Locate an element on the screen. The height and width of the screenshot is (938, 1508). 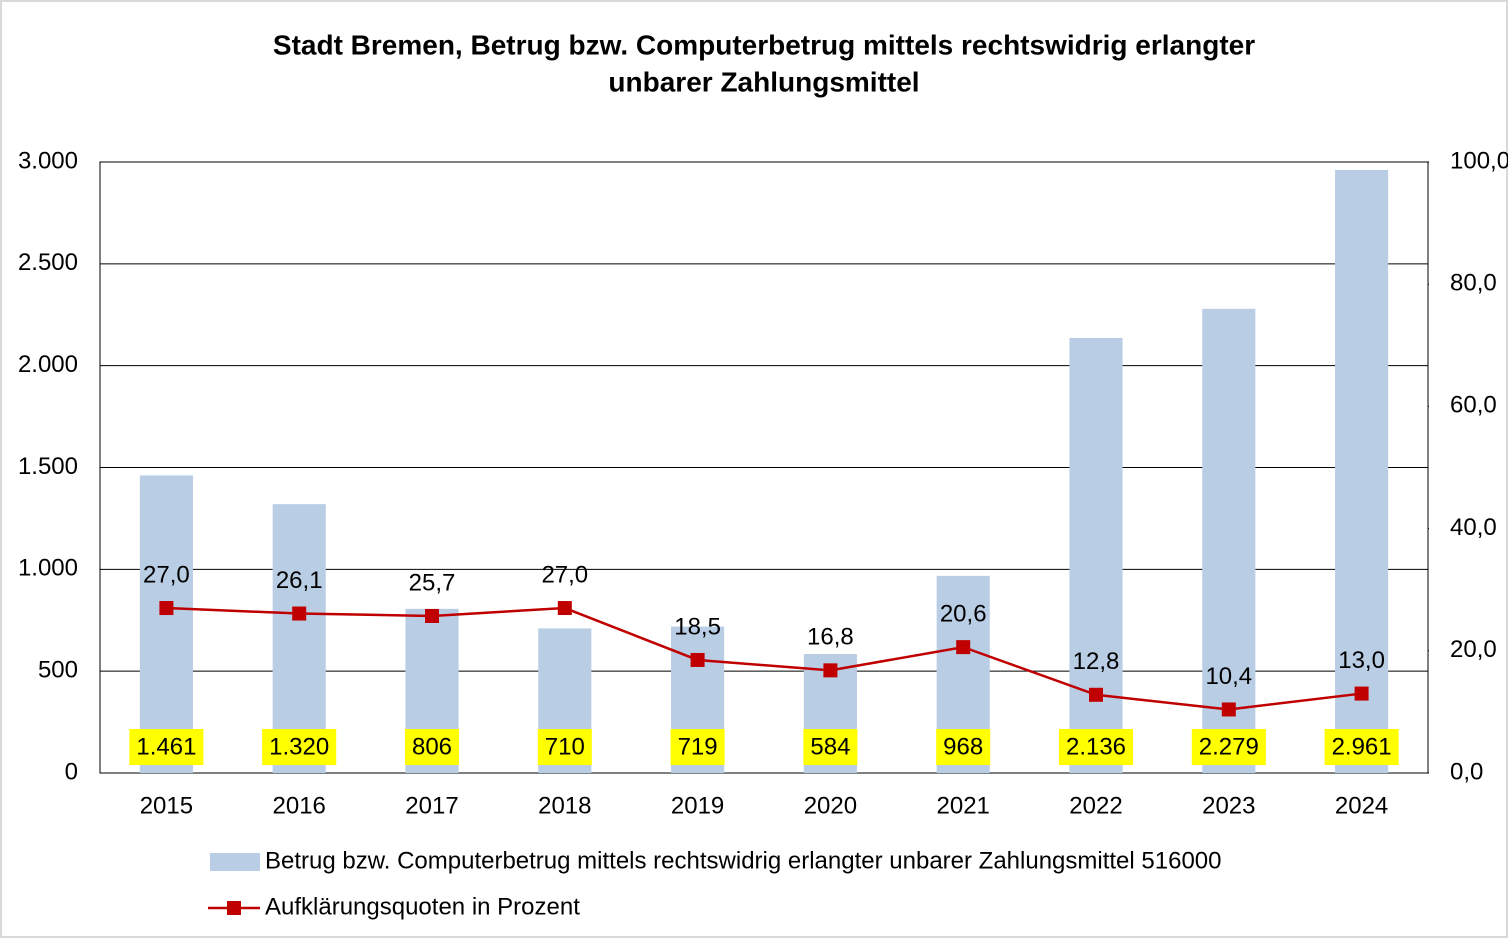
y-tick-label: 1.000 is located at coordinates (48, 568).